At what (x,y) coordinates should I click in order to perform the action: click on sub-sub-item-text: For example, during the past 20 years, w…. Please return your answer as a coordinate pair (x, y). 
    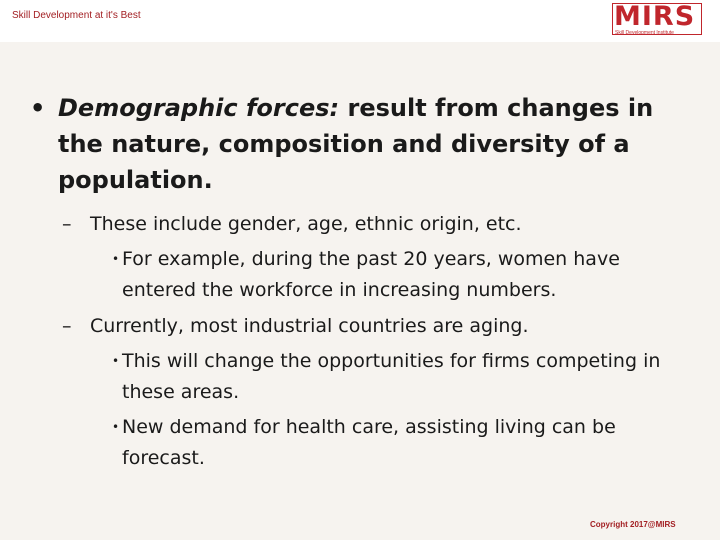
    Looking at the image, I should click on (371, 274).